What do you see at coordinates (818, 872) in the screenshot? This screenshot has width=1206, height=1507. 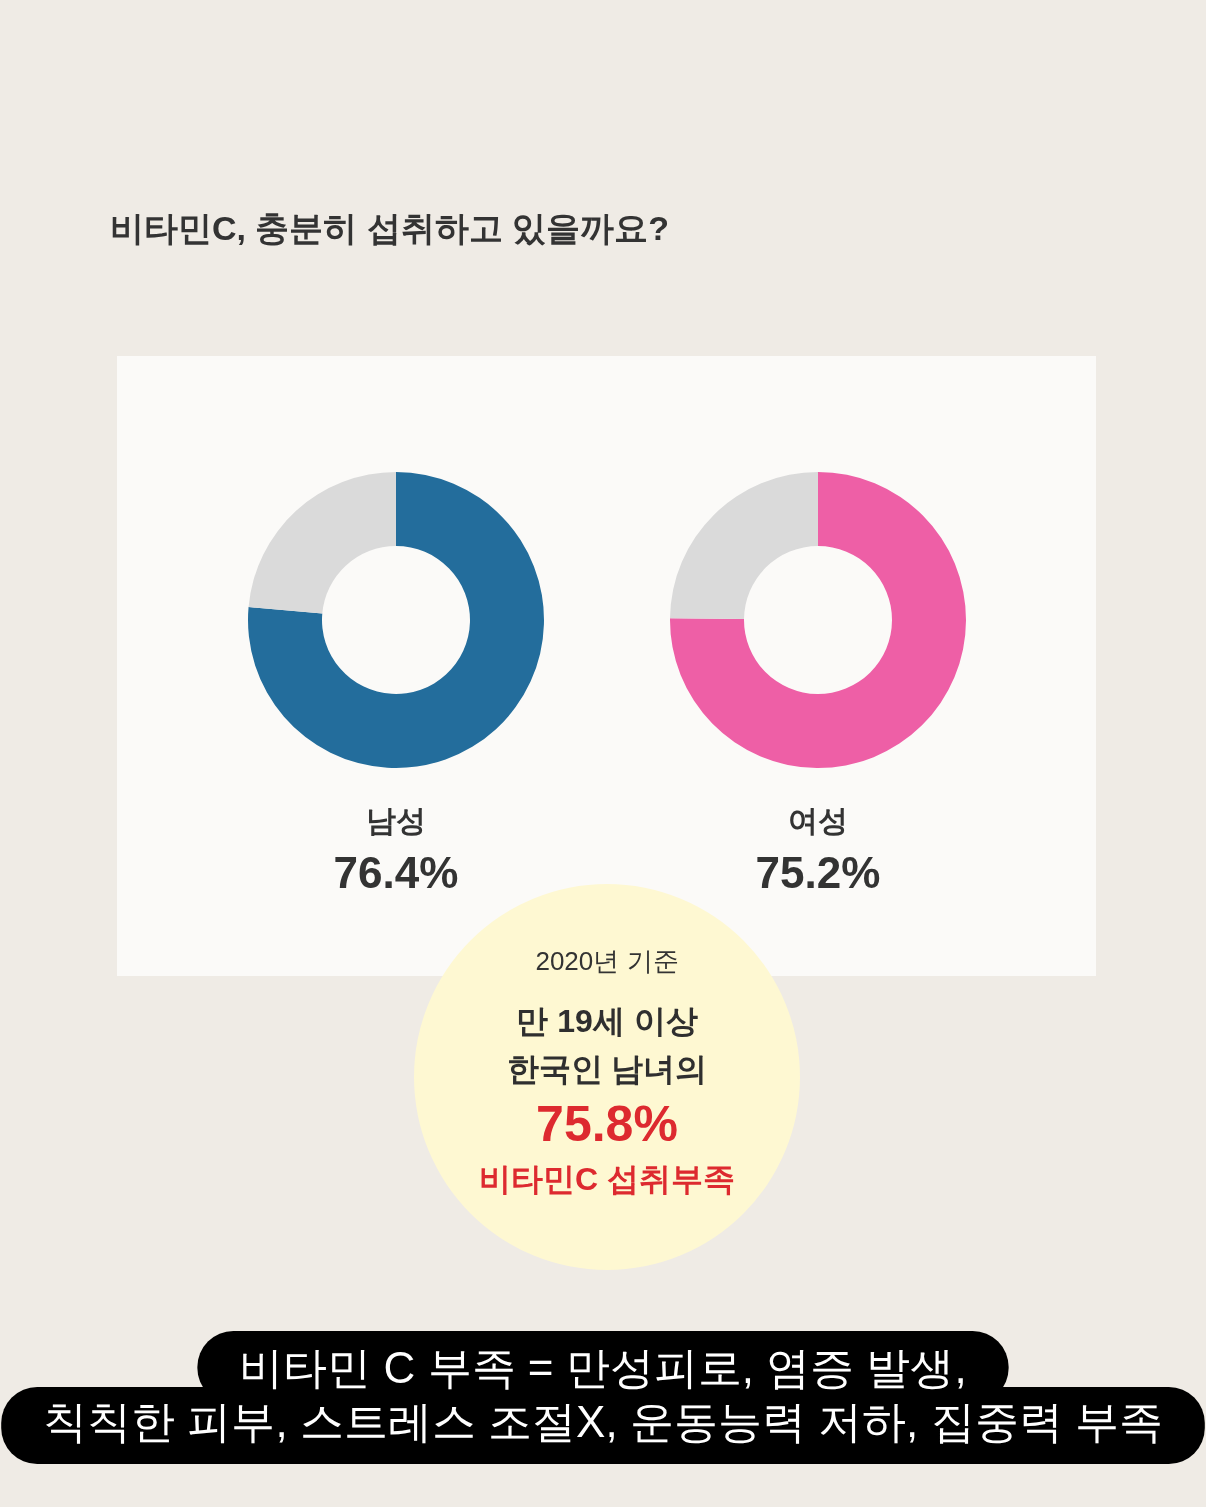 I see `value-label: 75.2%` at bounding box center [818, 872].